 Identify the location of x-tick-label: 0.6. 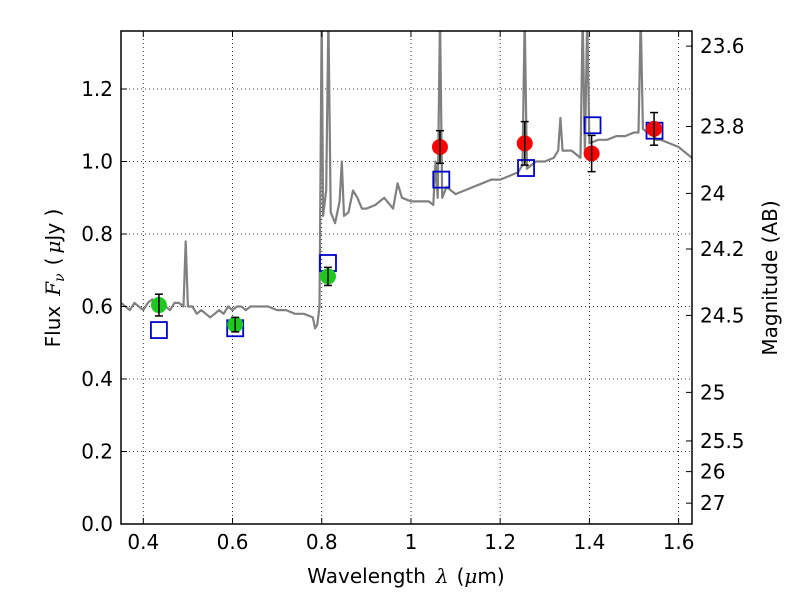
(233, 542).